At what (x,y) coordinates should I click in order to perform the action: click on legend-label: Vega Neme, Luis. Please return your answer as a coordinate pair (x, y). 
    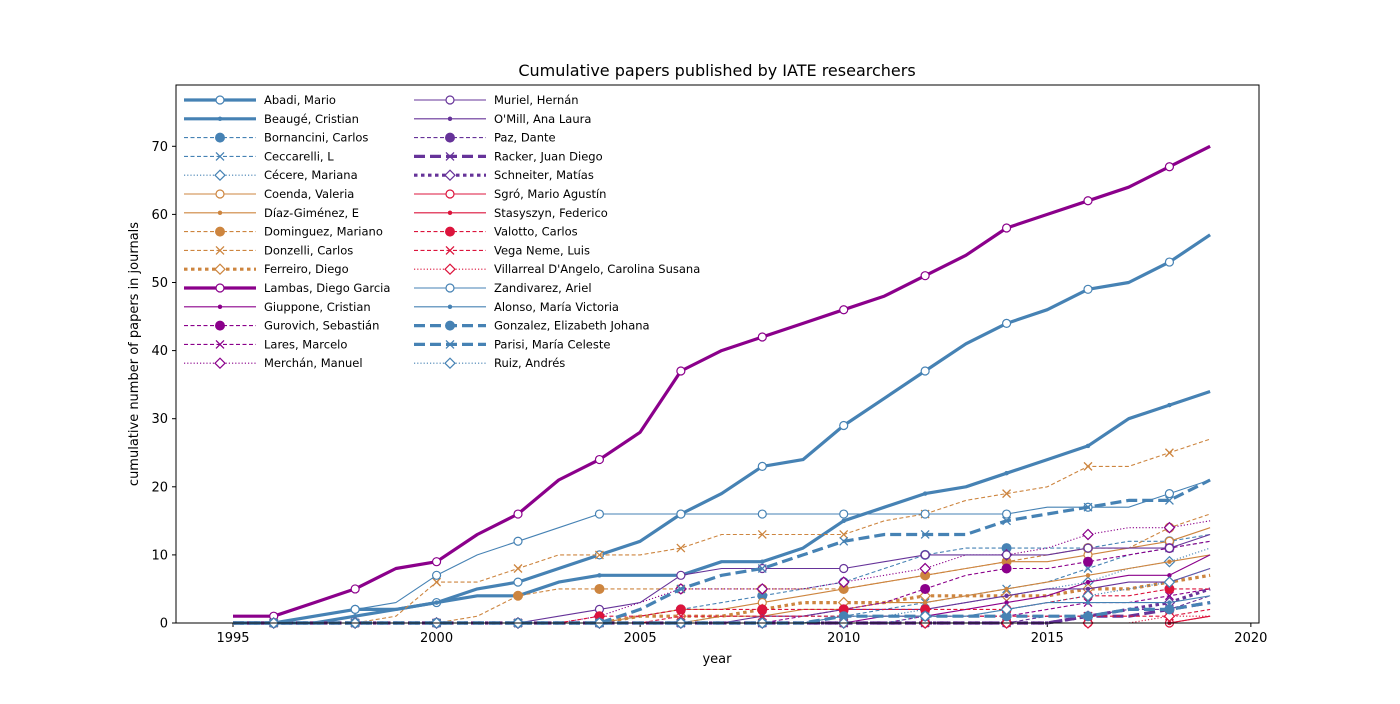
    Looking at the image, I should click on (542, 250).